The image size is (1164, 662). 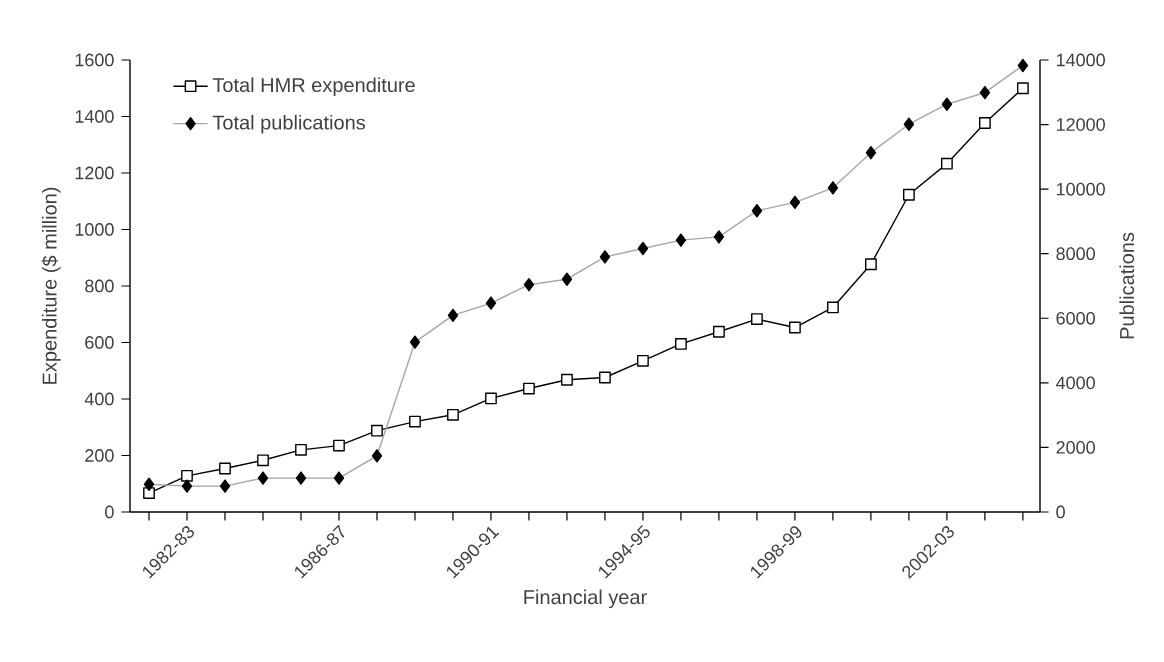 I want to click on y2-tick-label: 2000, so click(x=1075, y=447).